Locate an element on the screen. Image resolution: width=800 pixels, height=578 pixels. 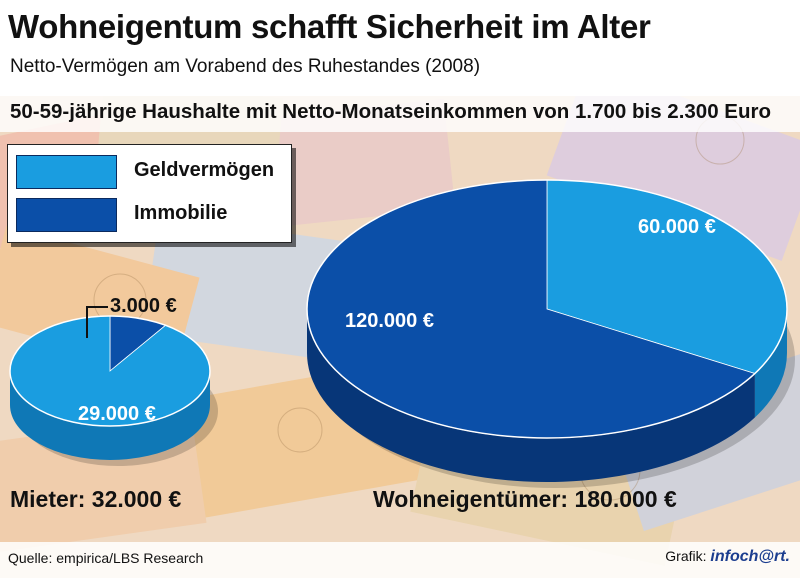
legend-swatch-geldvermoegen is located at coordinates (66, 172).